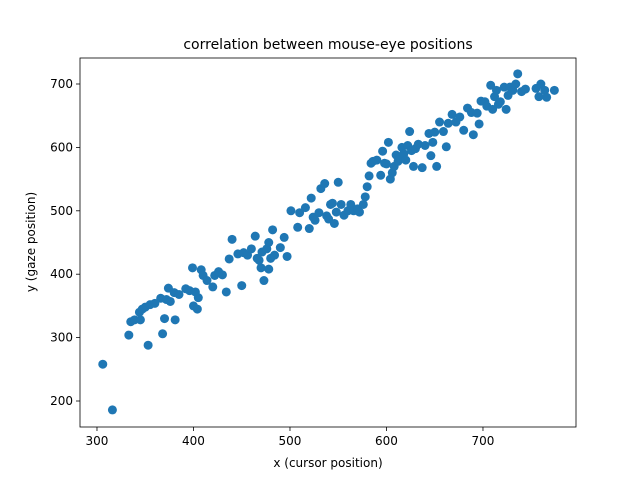  I want to click on x-tick-label: 300, so click(97, 441).